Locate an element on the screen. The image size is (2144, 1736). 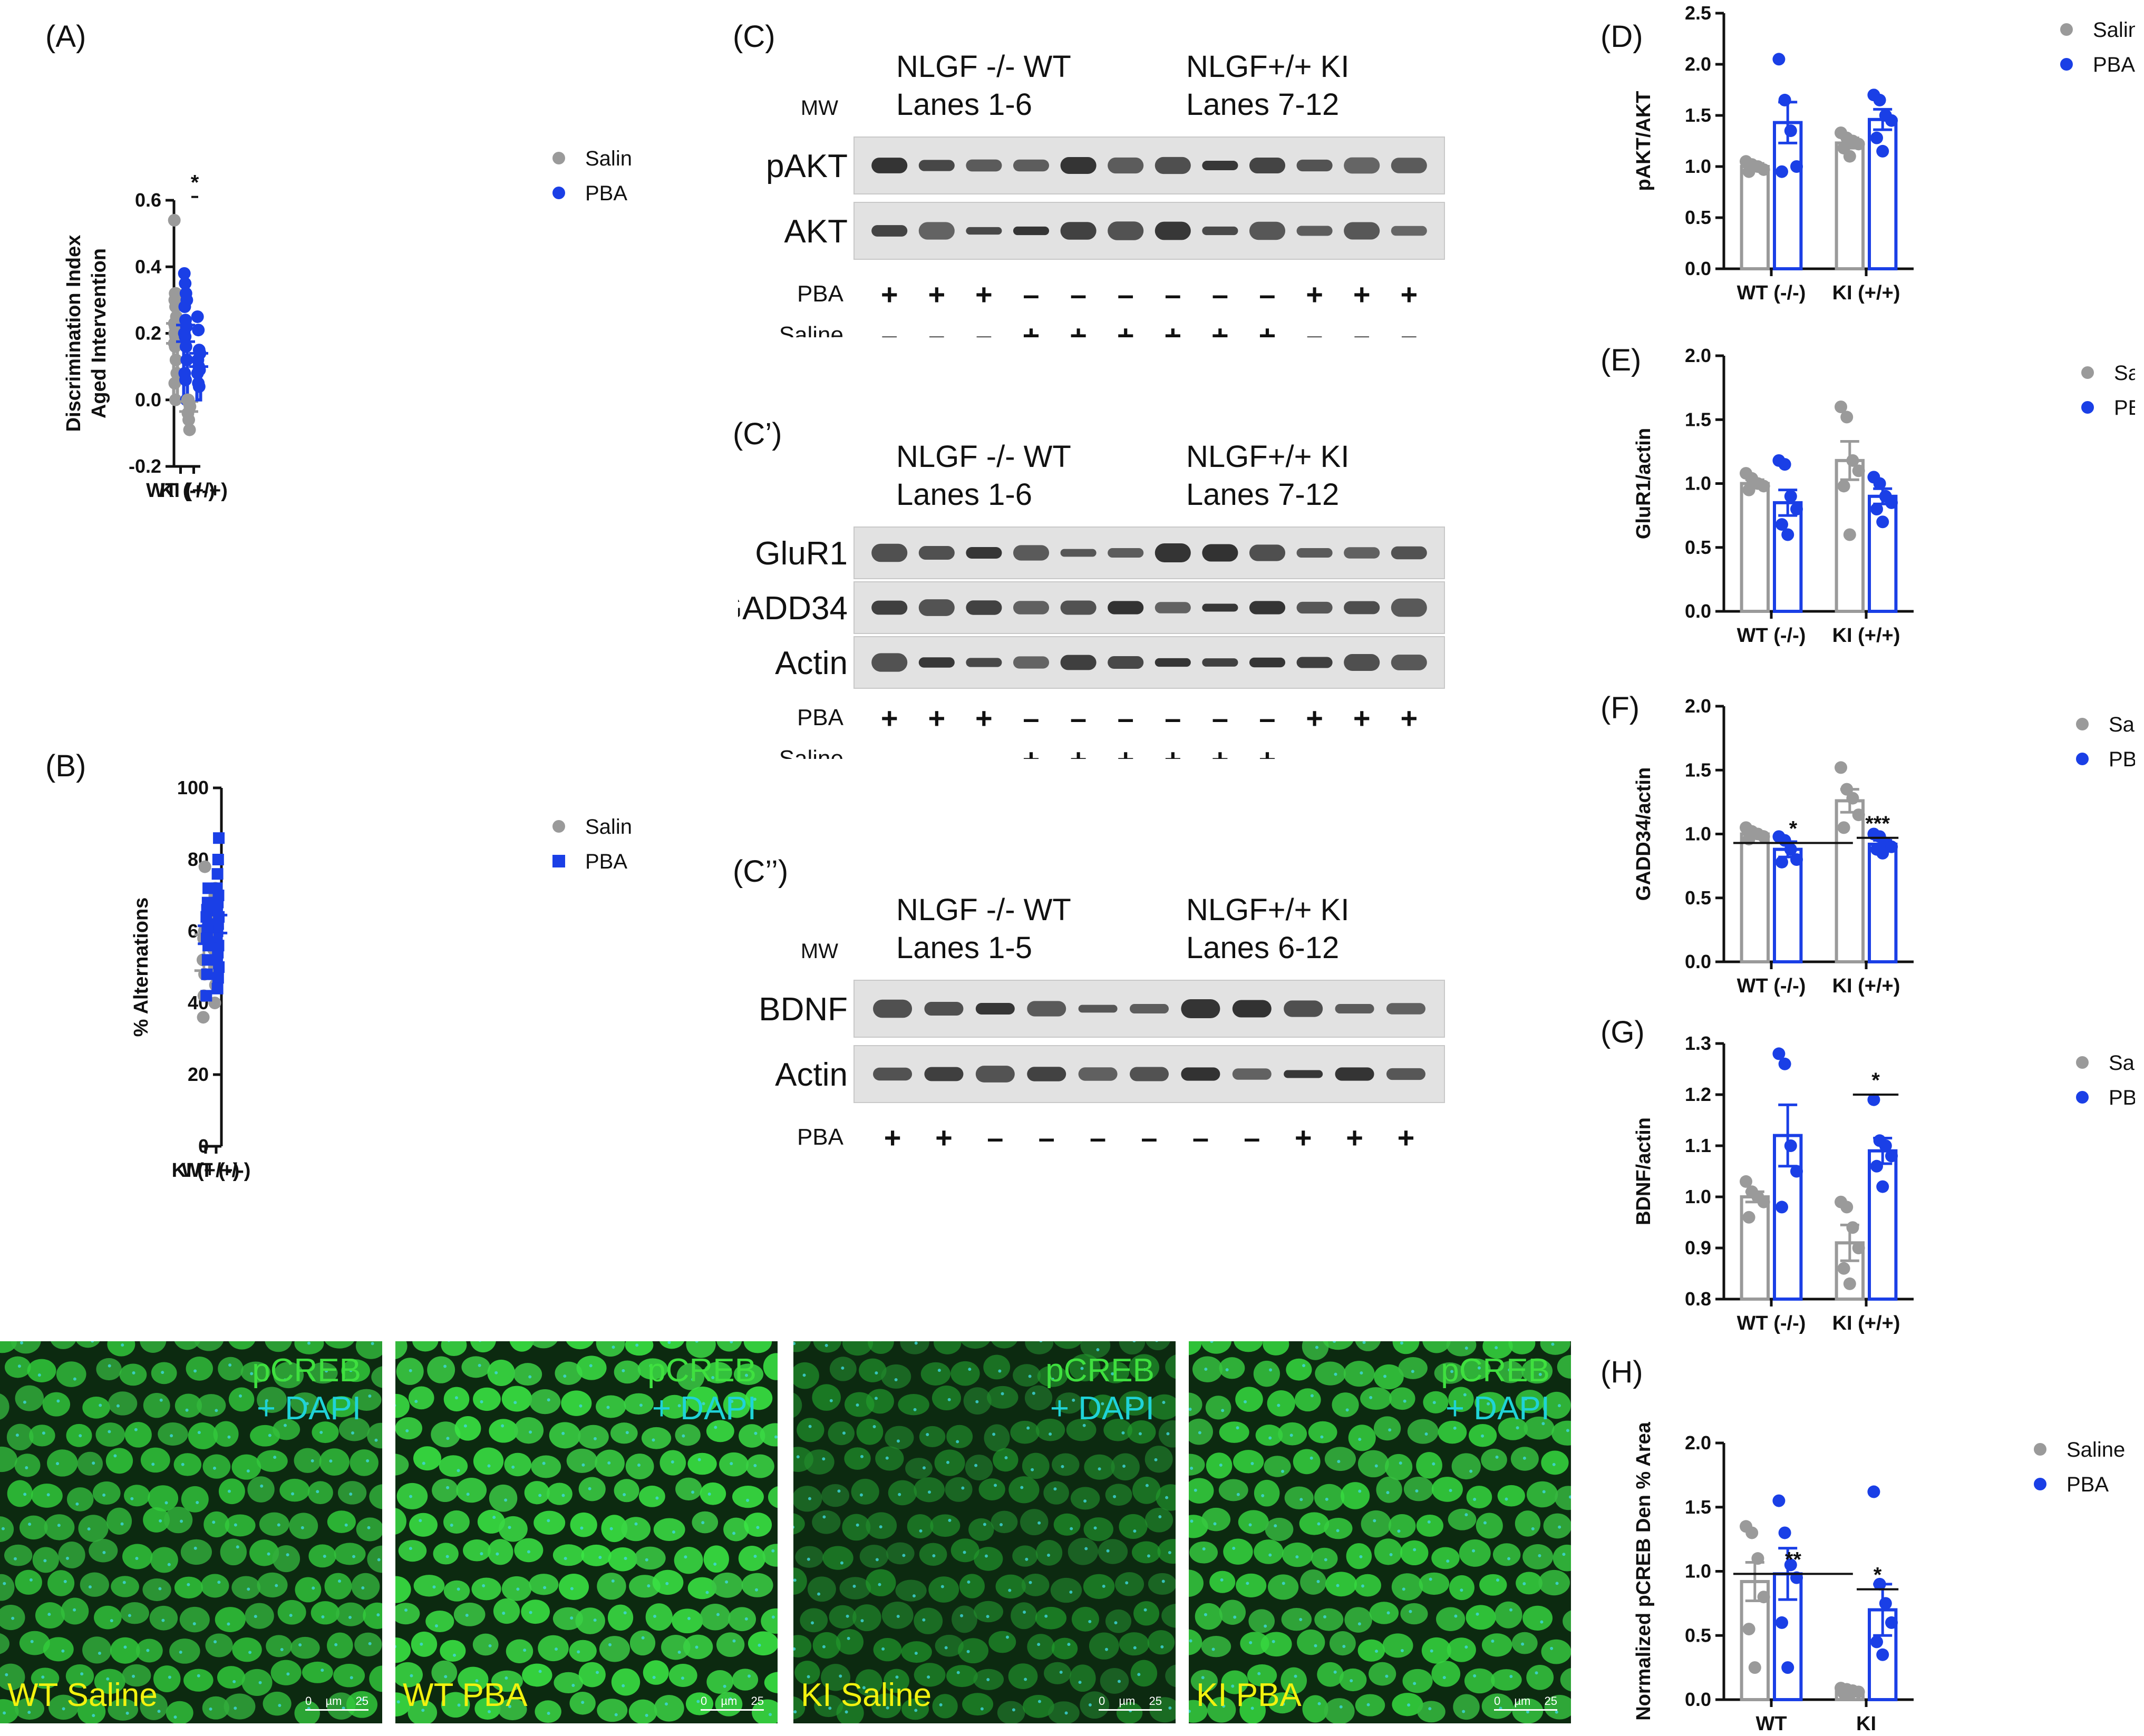
x-tick-label: KI is located at coordinates (1866, 1723).